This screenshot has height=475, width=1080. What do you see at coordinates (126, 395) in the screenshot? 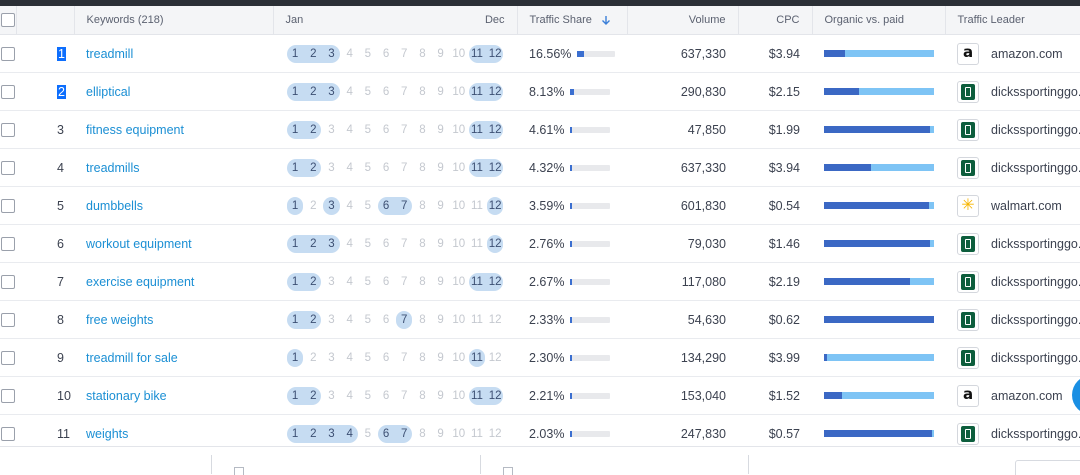
I see `keyword-link: stationary bike` at bounding box center [126, 395].